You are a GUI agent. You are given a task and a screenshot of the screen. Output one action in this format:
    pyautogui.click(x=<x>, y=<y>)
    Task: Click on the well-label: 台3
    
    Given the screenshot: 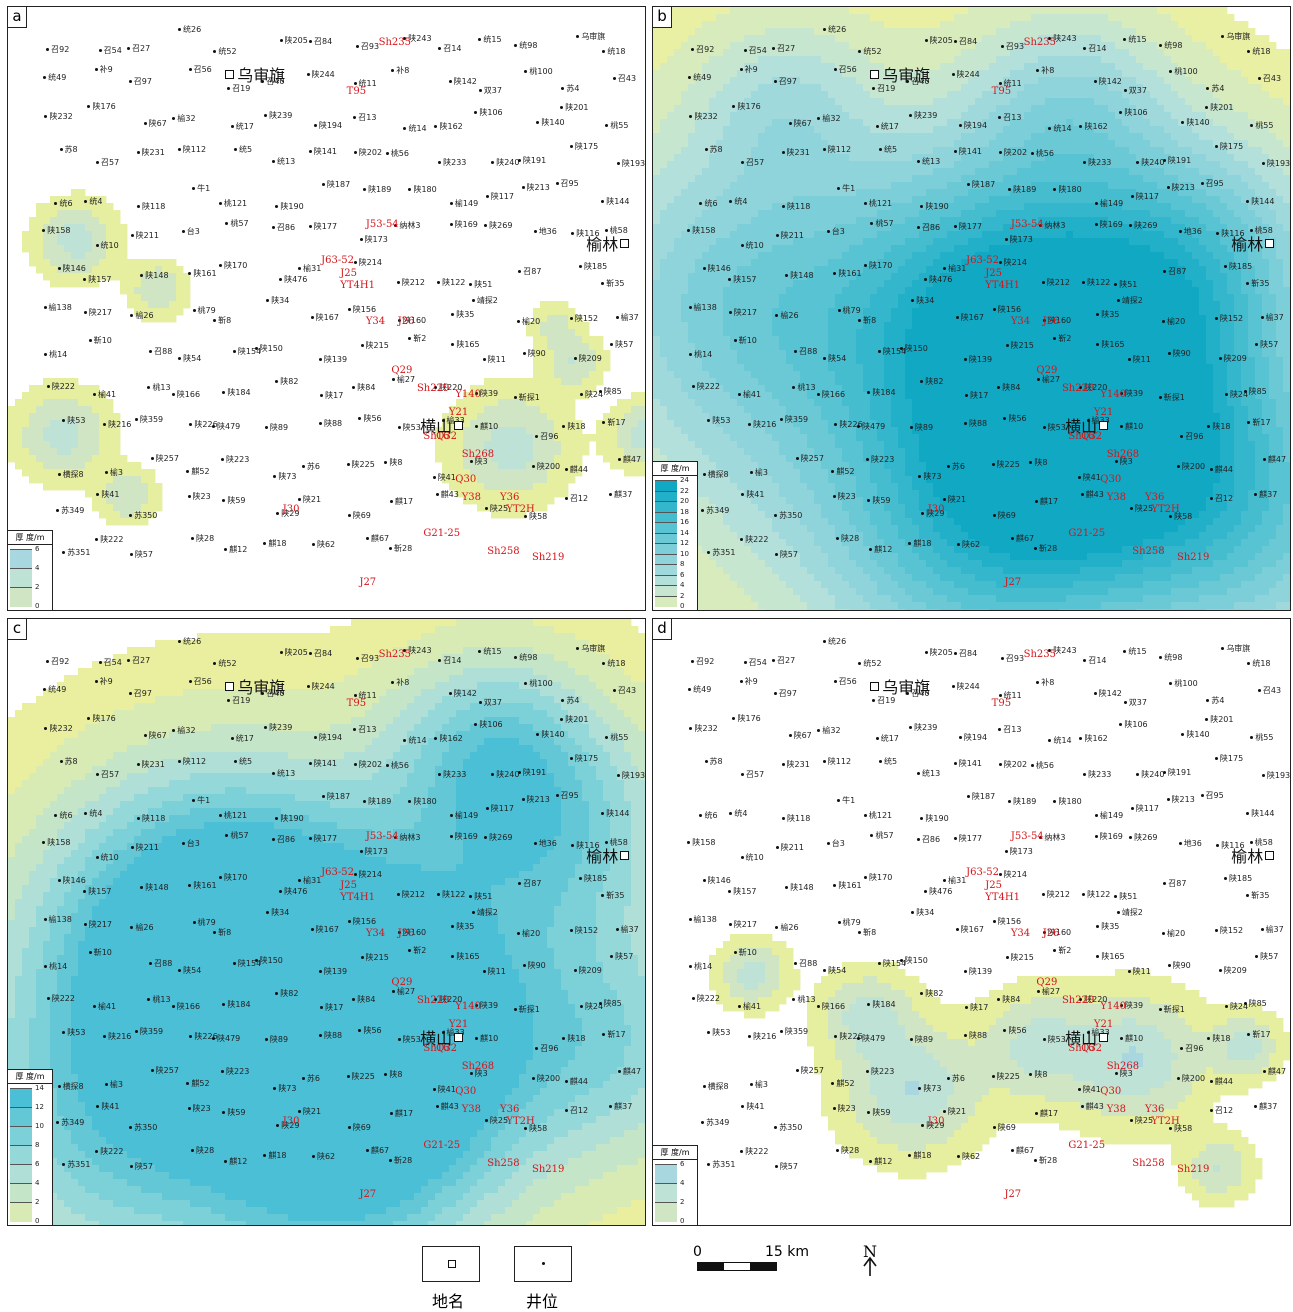 What is the action you would take?
    pyautogui.click(x=835, y=843)
    